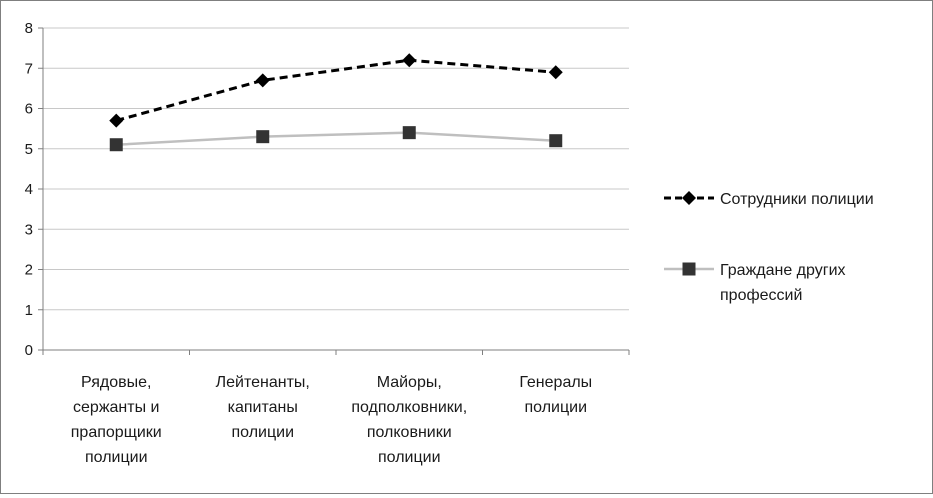  I want to click on x-category-label-line: прапорщики, so click(116, 432).